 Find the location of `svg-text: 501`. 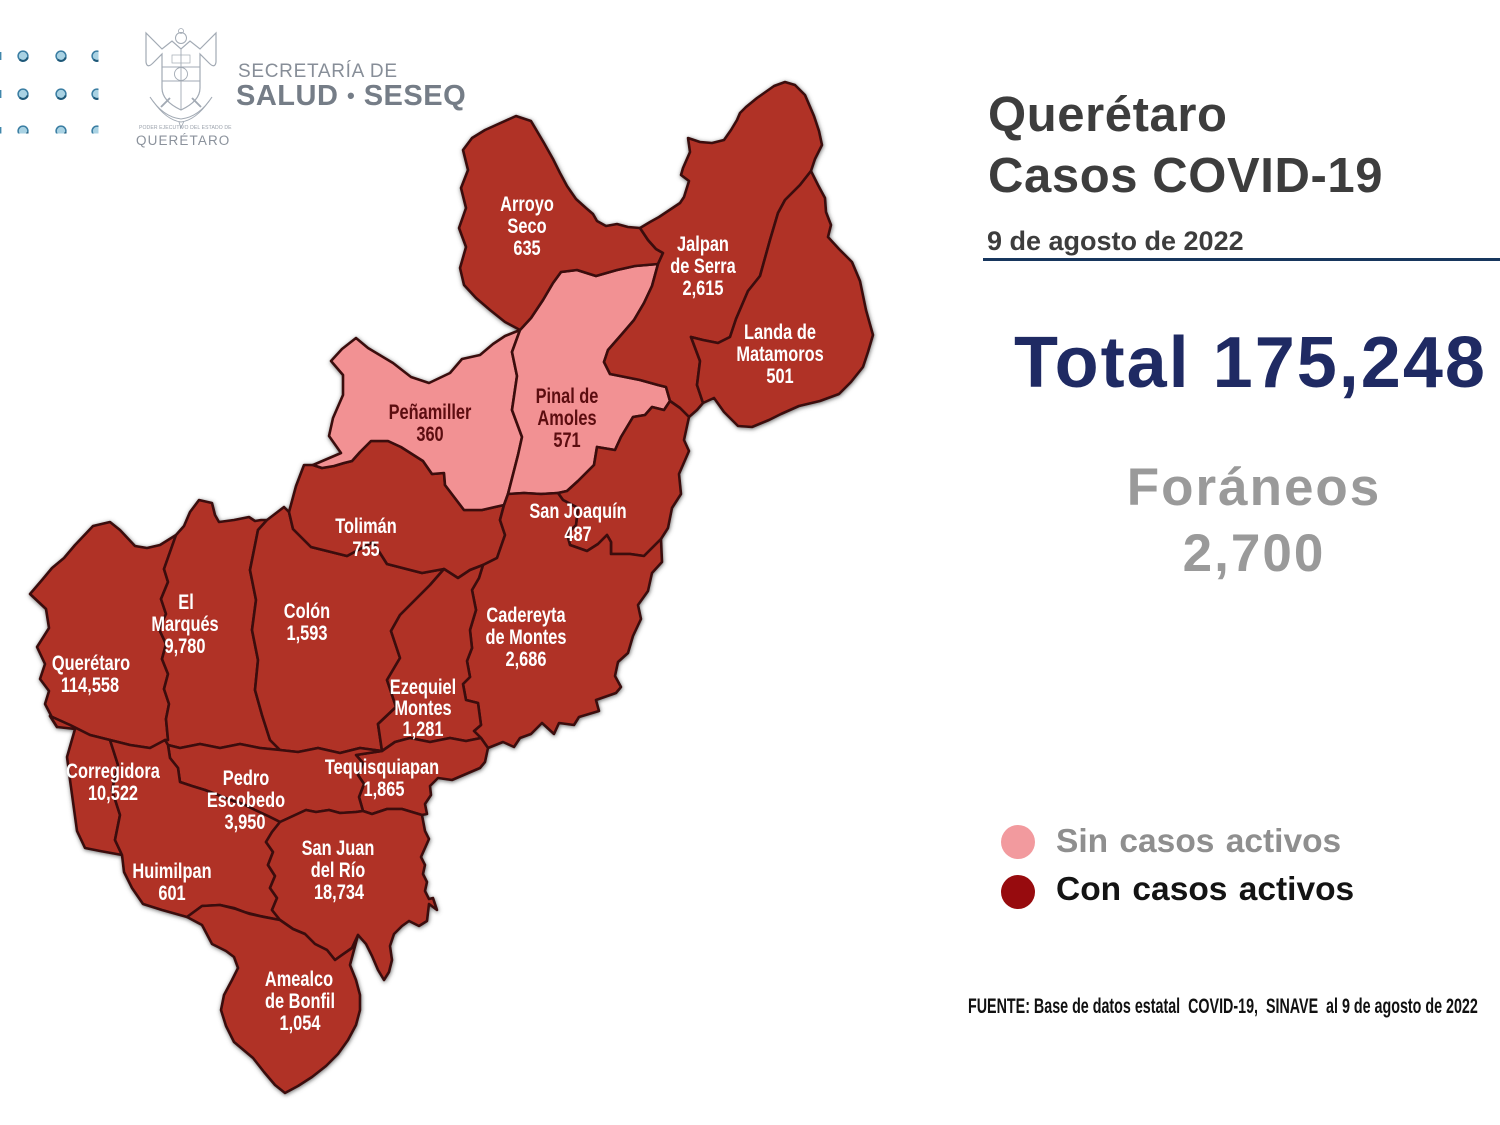

svg-text: 501 is located at coordinates (779, 375).